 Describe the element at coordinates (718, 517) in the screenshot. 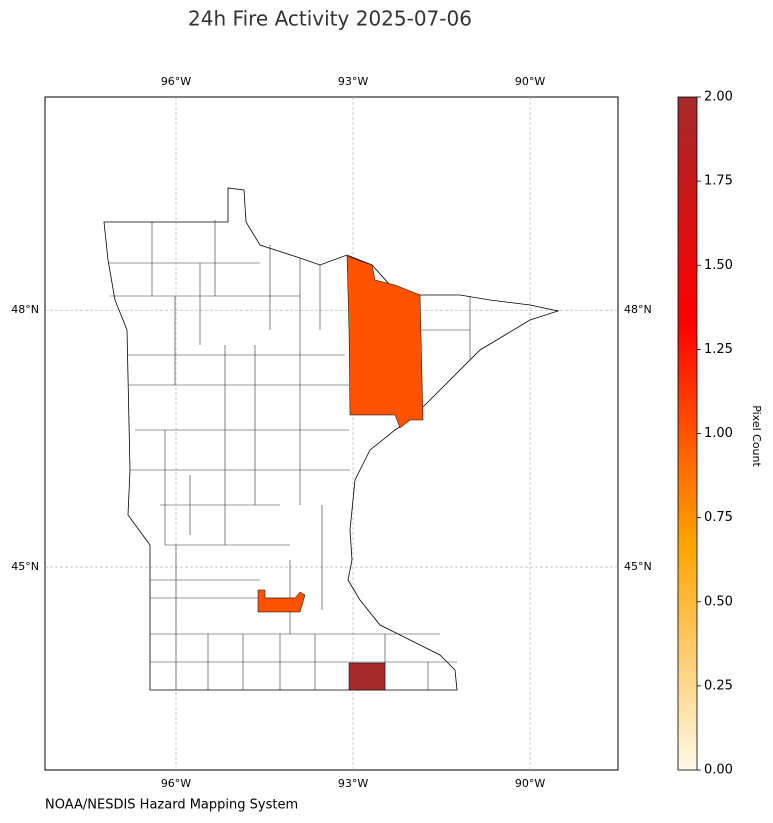

I see `colorbar-tick-label: 0.75` at that location.